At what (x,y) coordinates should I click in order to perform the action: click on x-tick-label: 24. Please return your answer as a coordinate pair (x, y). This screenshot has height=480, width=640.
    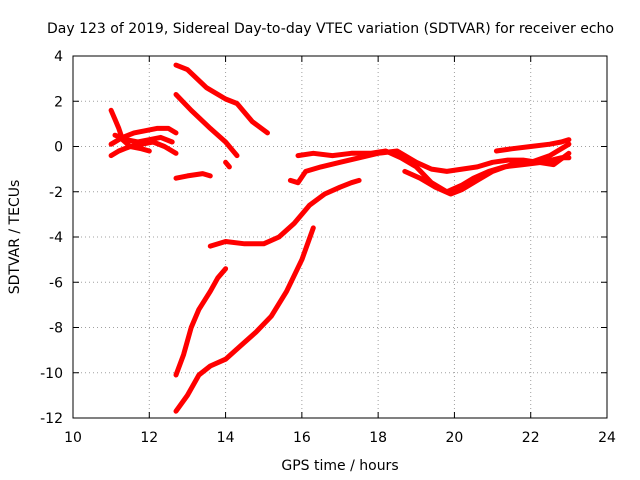
    Looking at the image, I should click on (607, 438).